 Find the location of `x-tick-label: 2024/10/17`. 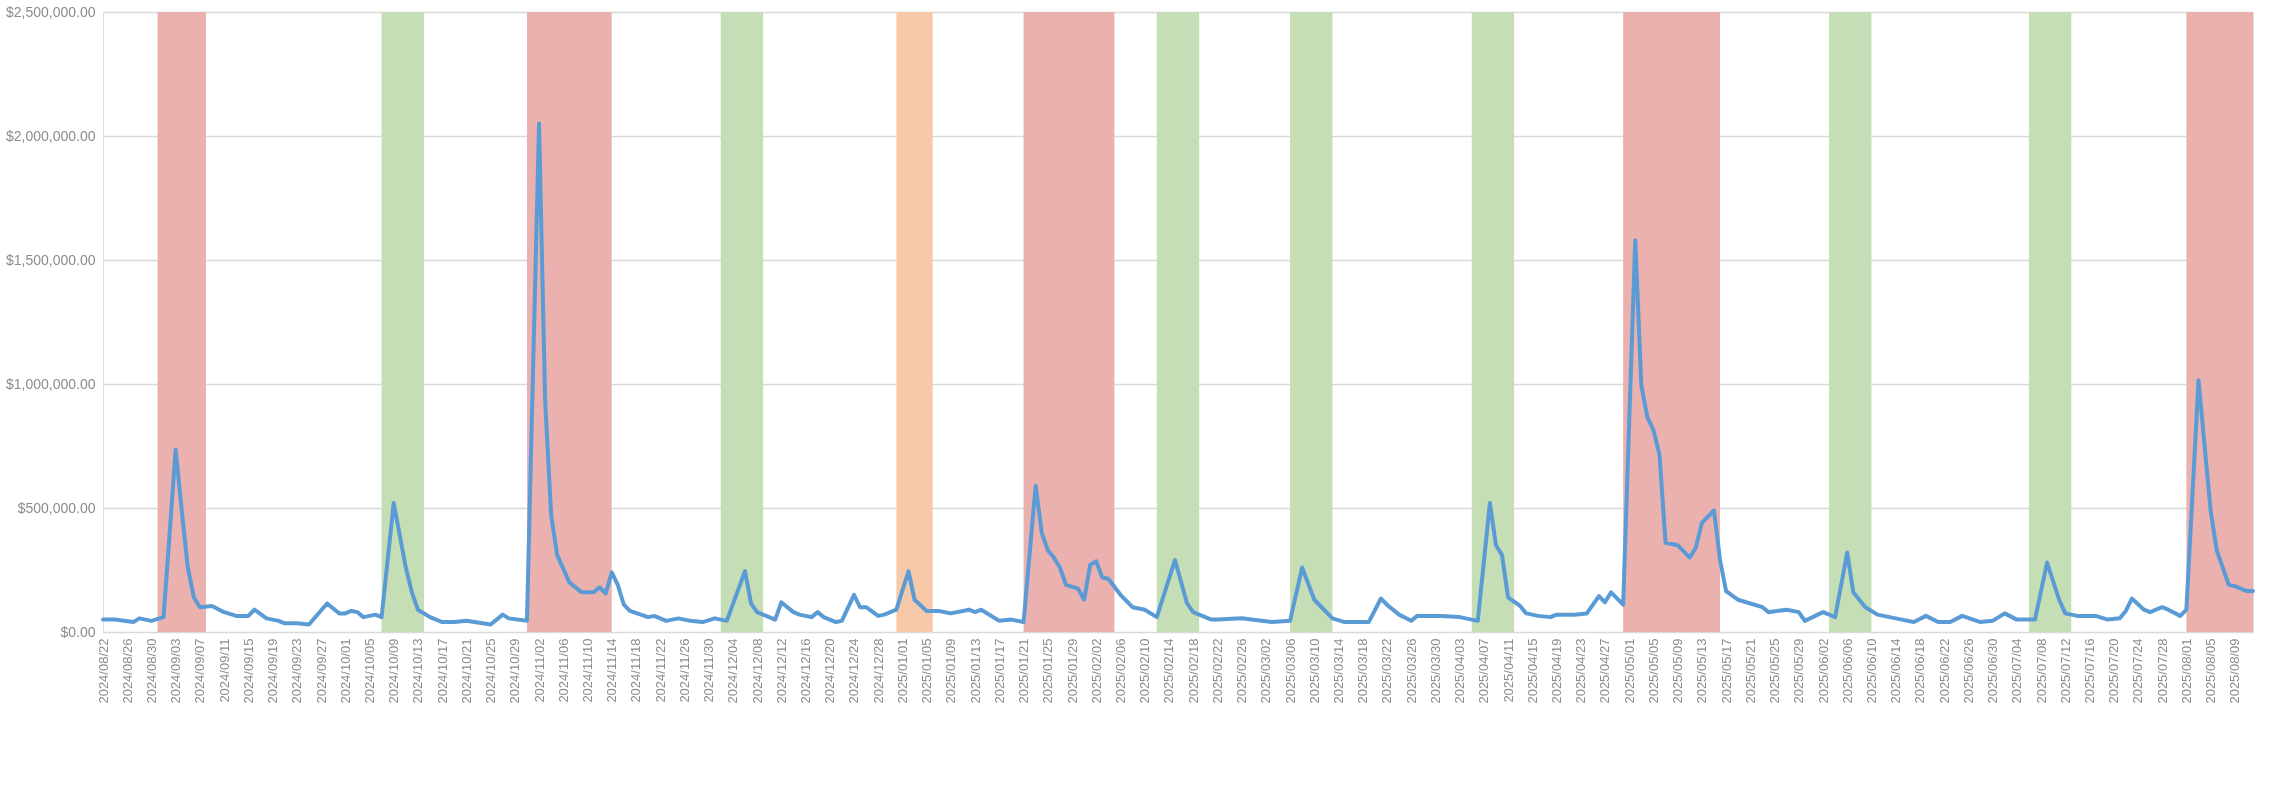

x-tick-label: 2024/10/17 is located at coordinates (442, 671).